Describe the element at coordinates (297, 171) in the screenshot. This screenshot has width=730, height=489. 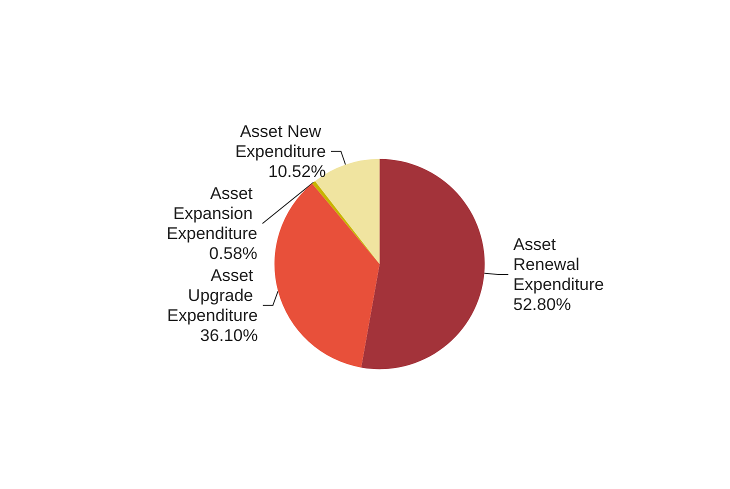
I see `data-label: 10.52%` at that location.